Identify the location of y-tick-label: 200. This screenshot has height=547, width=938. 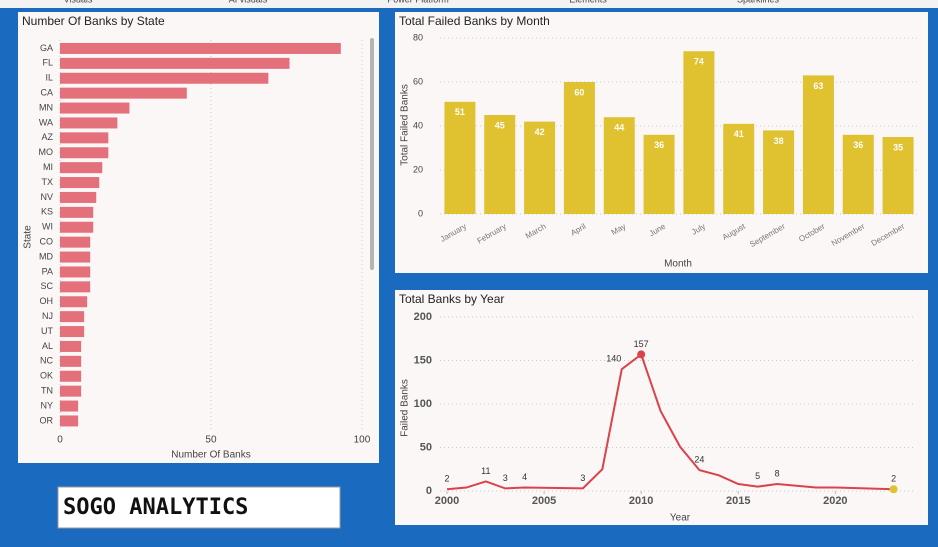
(423, 317).